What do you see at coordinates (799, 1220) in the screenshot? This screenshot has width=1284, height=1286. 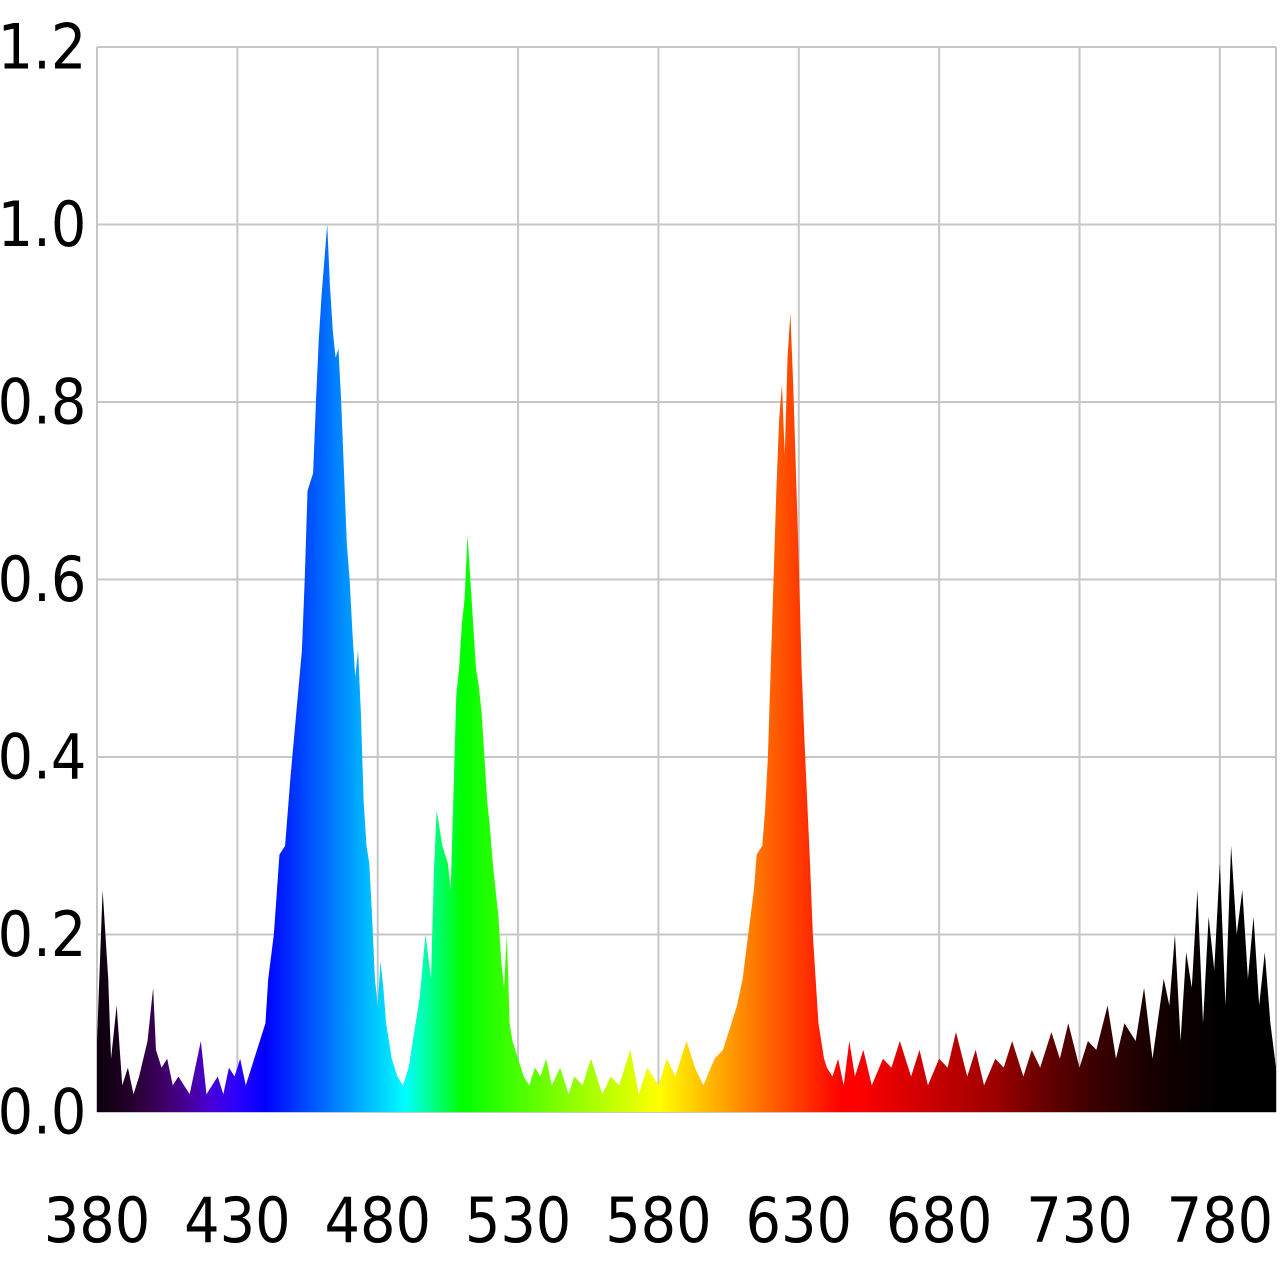 I see `x-tick-label: 630` at bounding box center [799, 1220].